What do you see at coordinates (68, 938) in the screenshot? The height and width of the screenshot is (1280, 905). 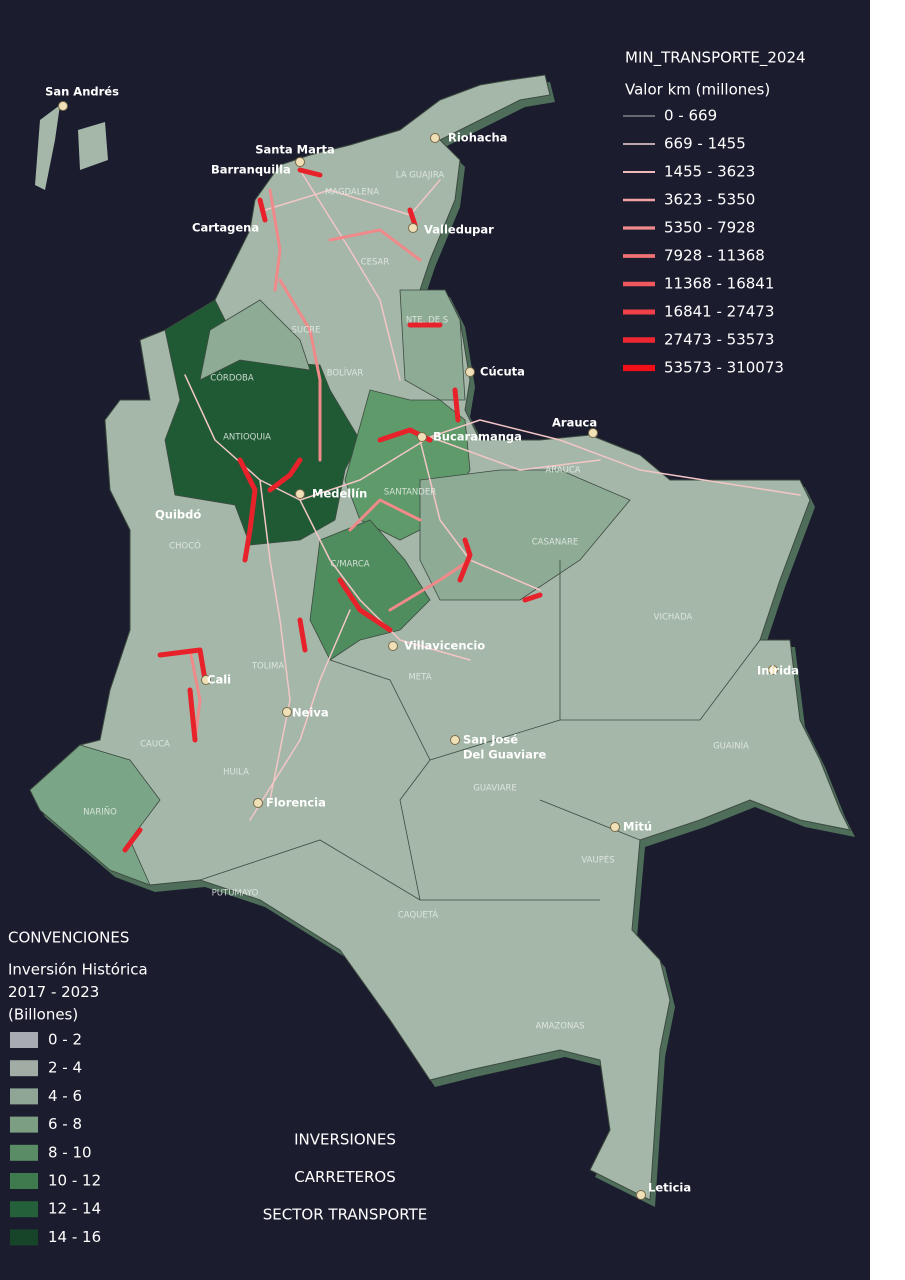 I see `region-legend-title: CONVENCIONES` at bounding box center [68, 938].